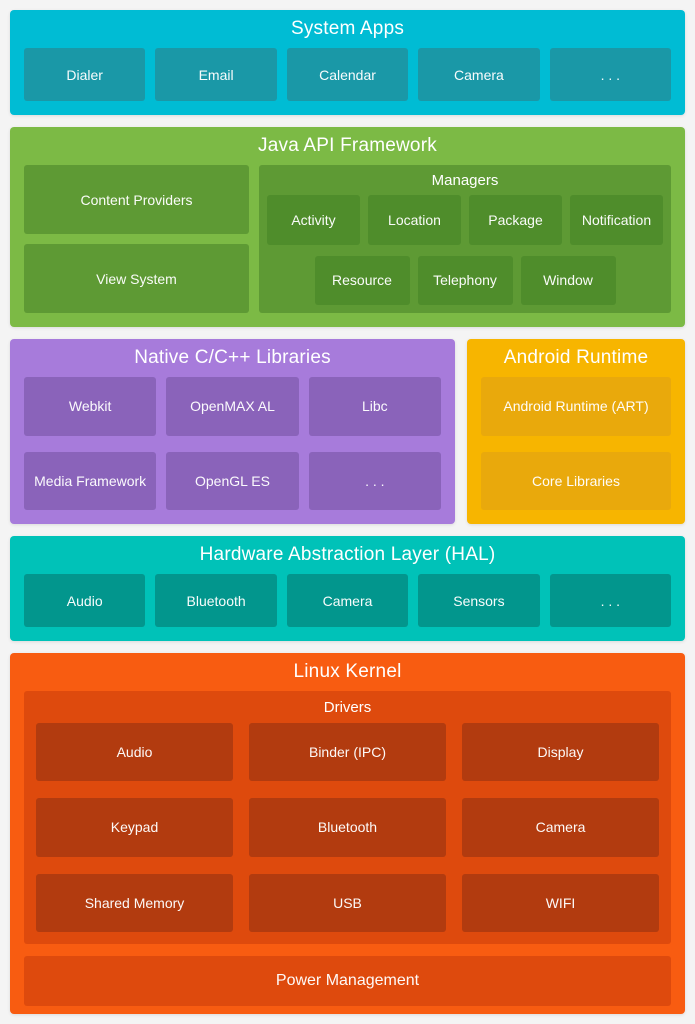  What do you see at coordinates (576, 480) in the screenshot?
I see `core-libraries-box: Core Libraries` at bounding box center [576, 480].